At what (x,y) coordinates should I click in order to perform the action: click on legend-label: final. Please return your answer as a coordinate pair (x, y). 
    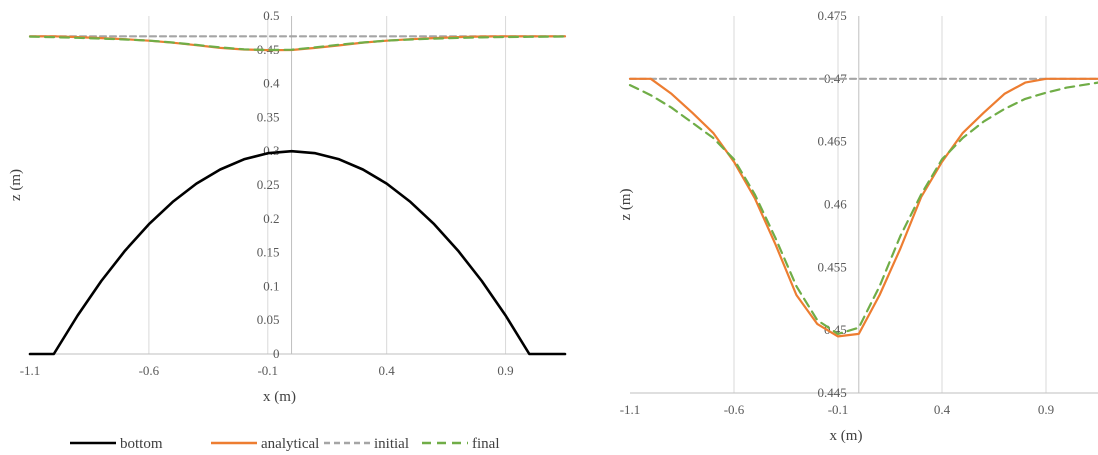
    Looking at the image, I should click on (486, 444).